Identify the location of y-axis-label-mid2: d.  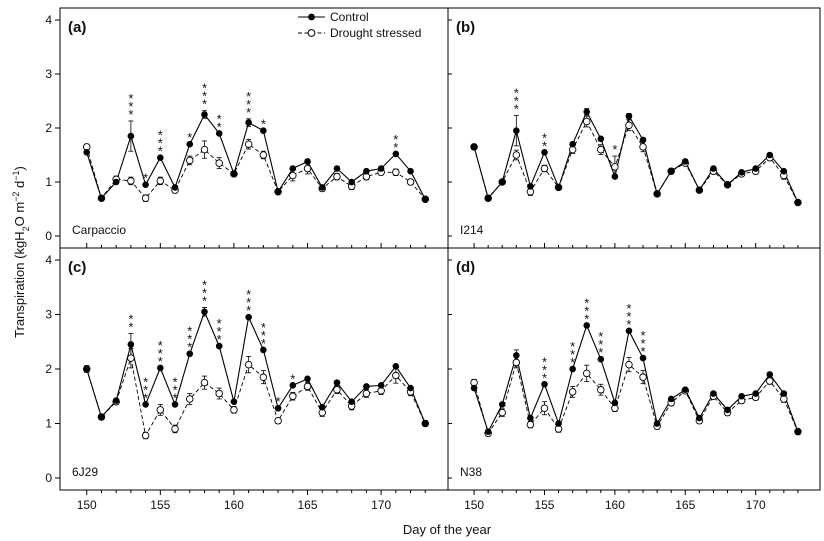
(19, 186).